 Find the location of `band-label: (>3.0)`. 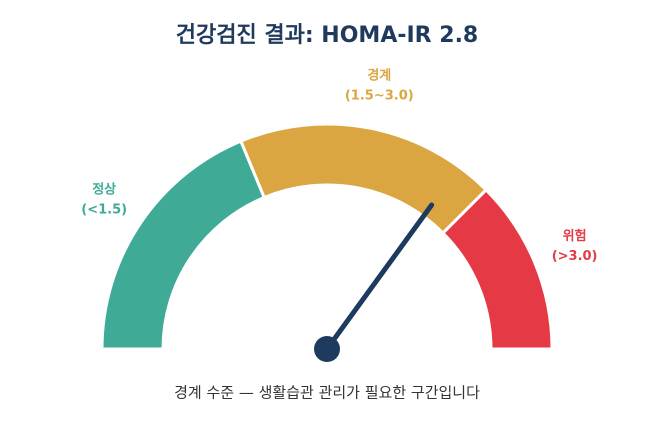

band-label: (>3.0) is located at coordinates (575, 256).